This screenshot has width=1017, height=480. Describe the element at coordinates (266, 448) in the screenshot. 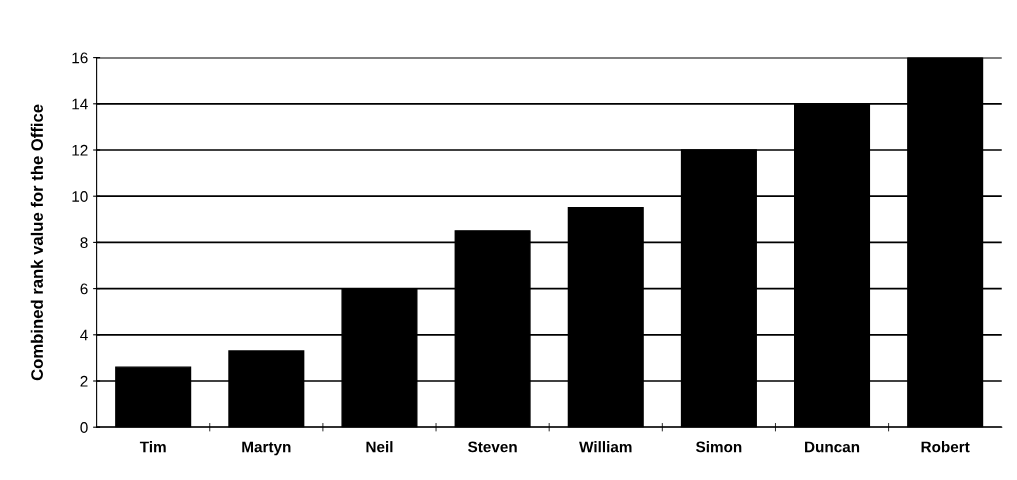

I see `x-tick-label: Martyn` at that location.